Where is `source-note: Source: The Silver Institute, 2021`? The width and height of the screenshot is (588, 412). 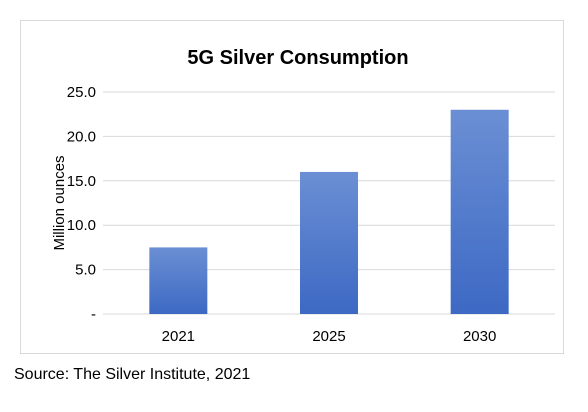
source-note: Source: The Silver Institute, 2021 is located at coordinates (132, 374).